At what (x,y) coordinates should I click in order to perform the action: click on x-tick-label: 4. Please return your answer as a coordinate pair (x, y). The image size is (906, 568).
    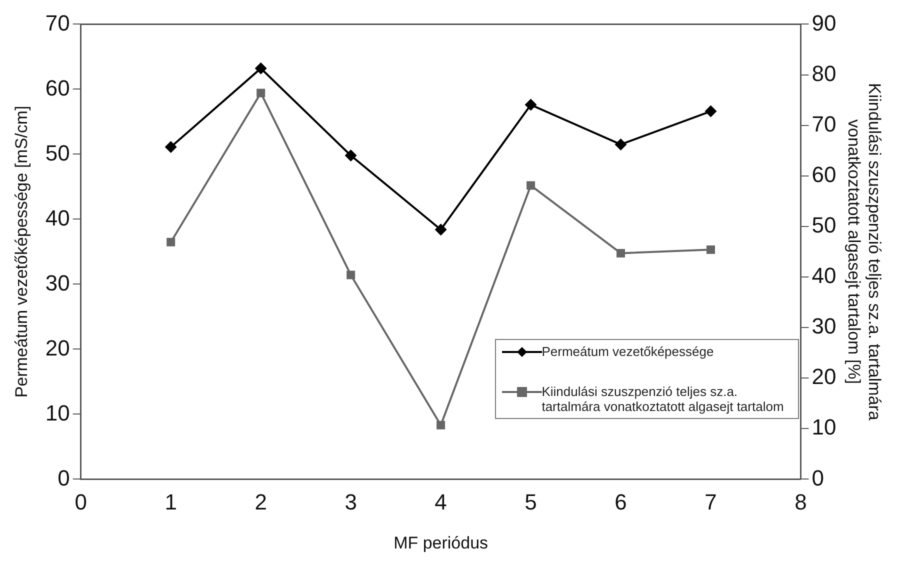
    Looking at the image, I should click on (440, 501).